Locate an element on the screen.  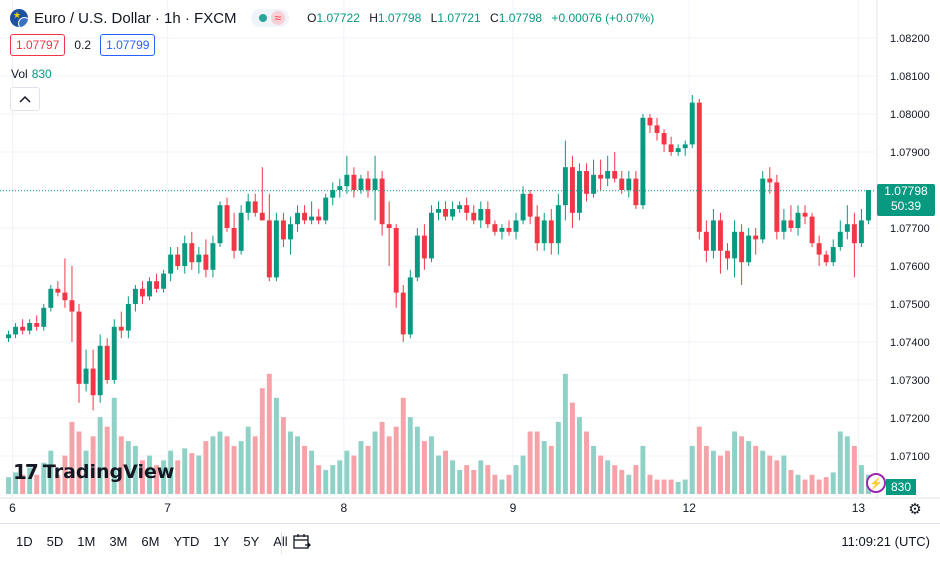
range-6m-button: 6M is located at coordinates (150, 541).